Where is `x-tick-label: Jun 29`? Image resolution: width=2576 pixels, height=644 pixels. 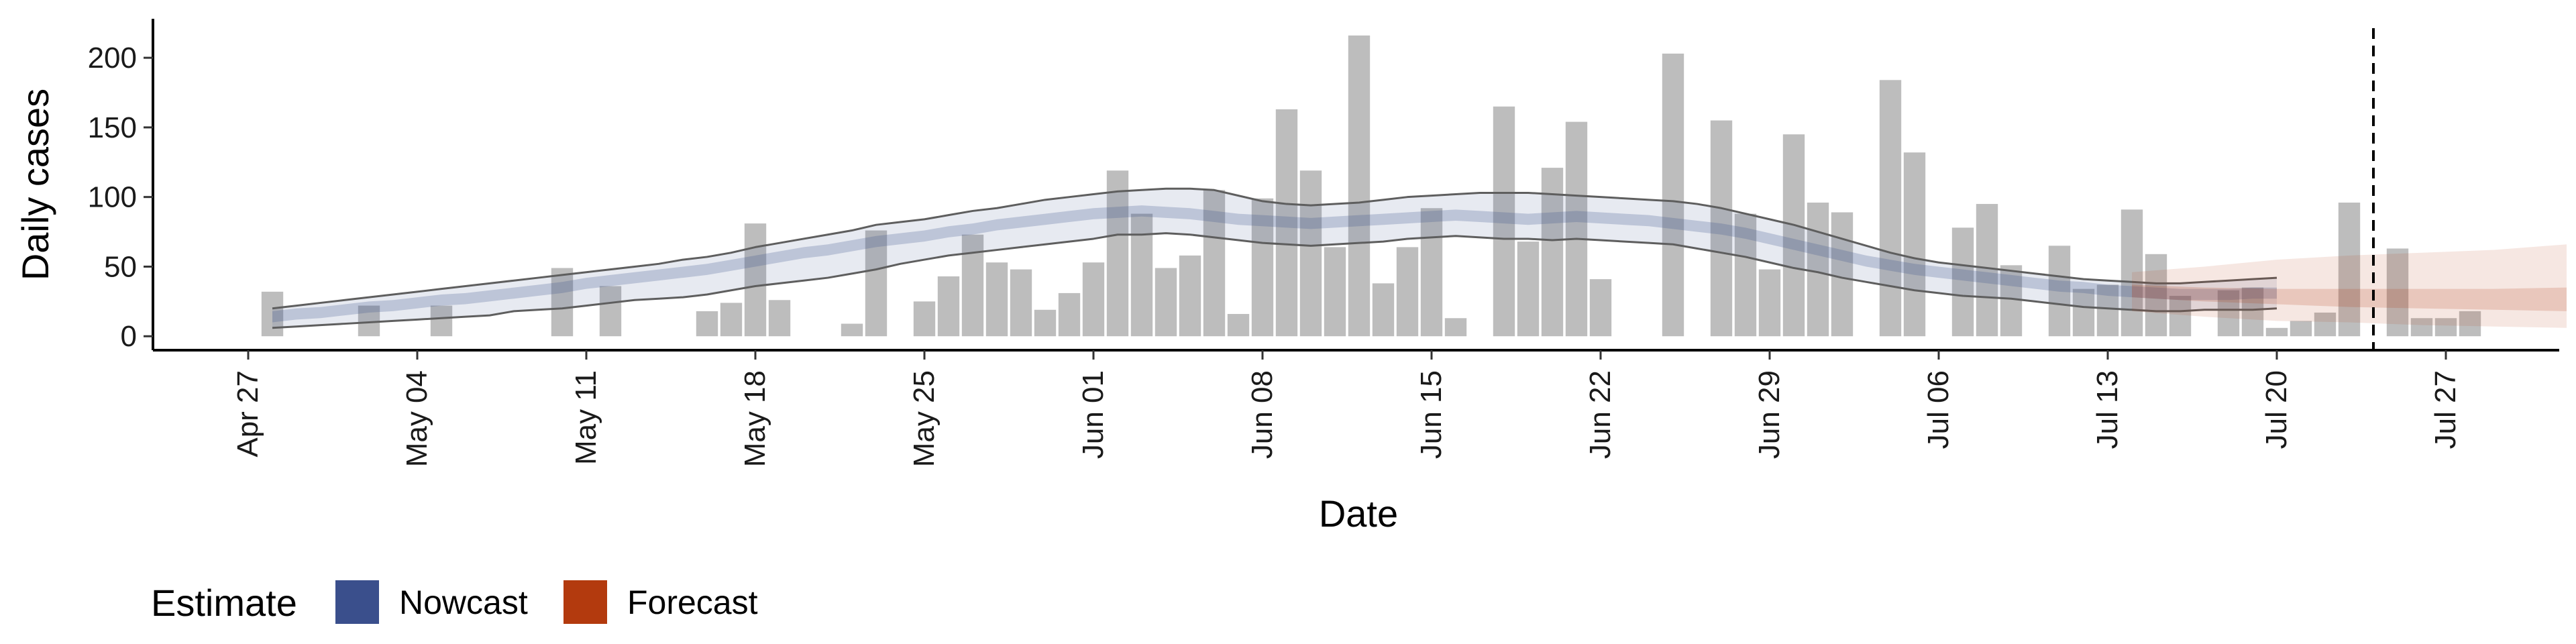 x-tick-label: Jun 29 is located at coordinates (1769, 414).